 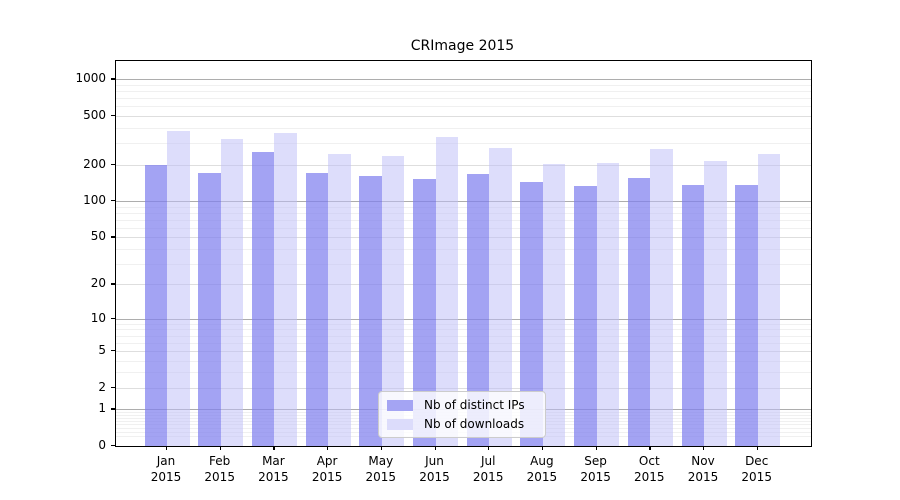 What do you see at coordinates (327, 461) in the screenshot?
I see `month-label: Apr` at bounding box center [327, 461].